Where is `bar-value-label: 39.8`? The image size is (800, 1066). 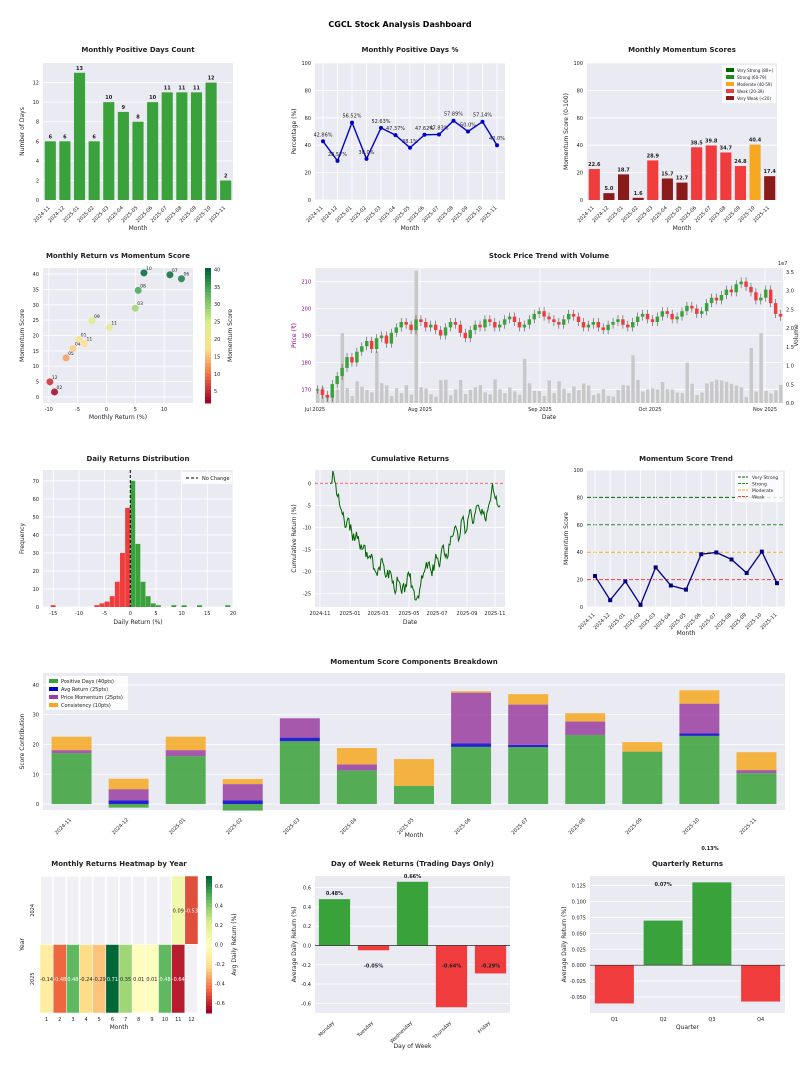
bar-value-label: 39.8 is located at coordinates (711, 141).